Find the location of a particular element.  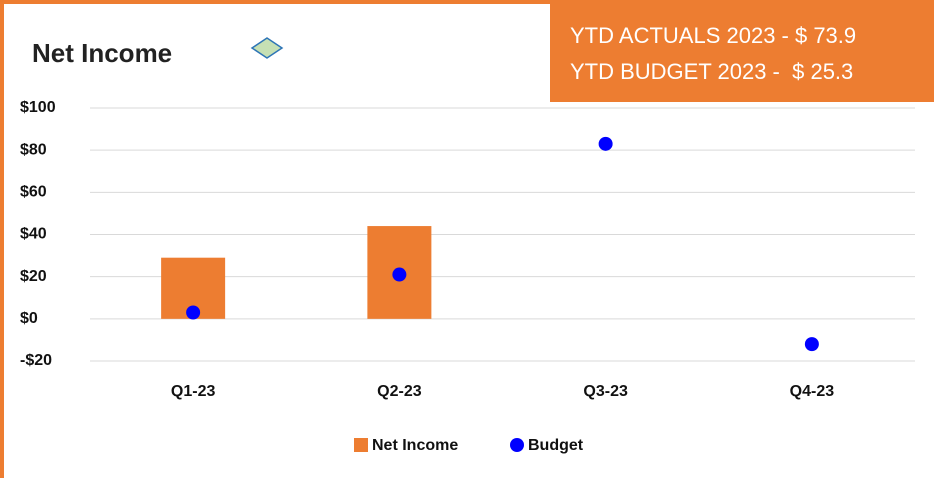

y-tick-label: $60 is located at coordinates (33, 192).